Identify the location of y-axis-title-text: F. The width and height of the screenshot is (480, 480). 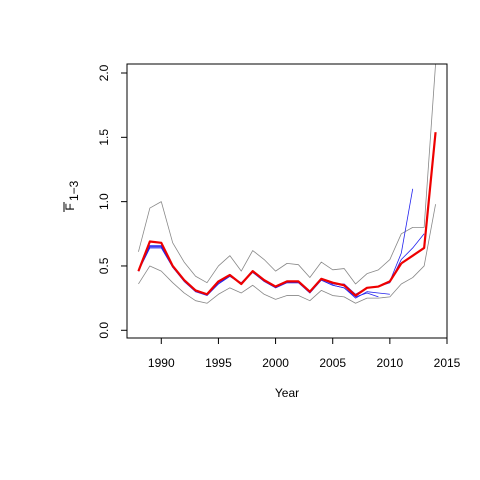
(70, 206).